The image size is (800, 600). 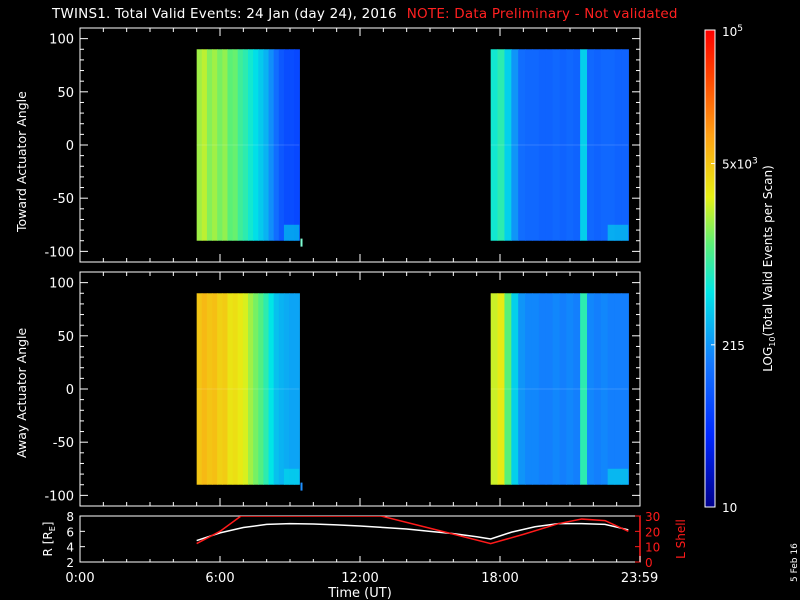 I want to click on away-ytick-label: 0, so click(x=70, y=390).